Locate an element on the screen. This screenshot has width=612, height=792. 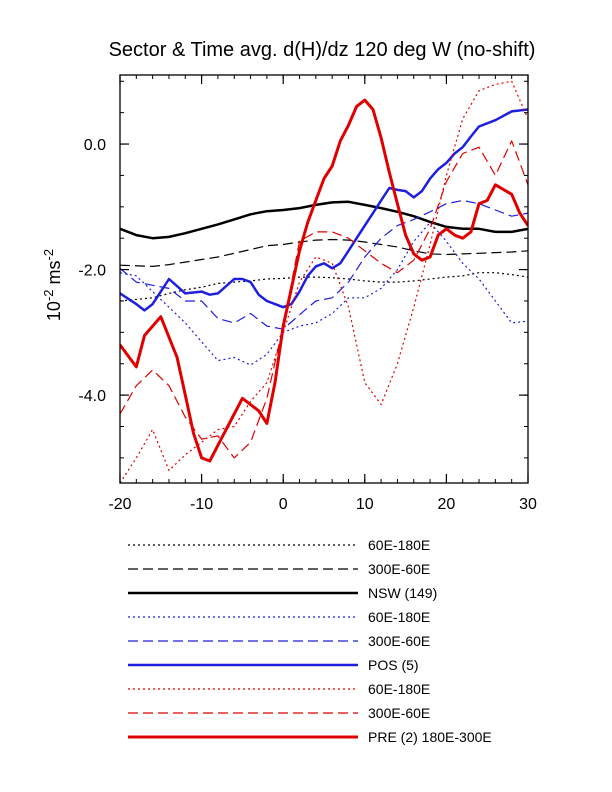
svg-text: 10-2 ms-2 is located at coordinates (52, 285).